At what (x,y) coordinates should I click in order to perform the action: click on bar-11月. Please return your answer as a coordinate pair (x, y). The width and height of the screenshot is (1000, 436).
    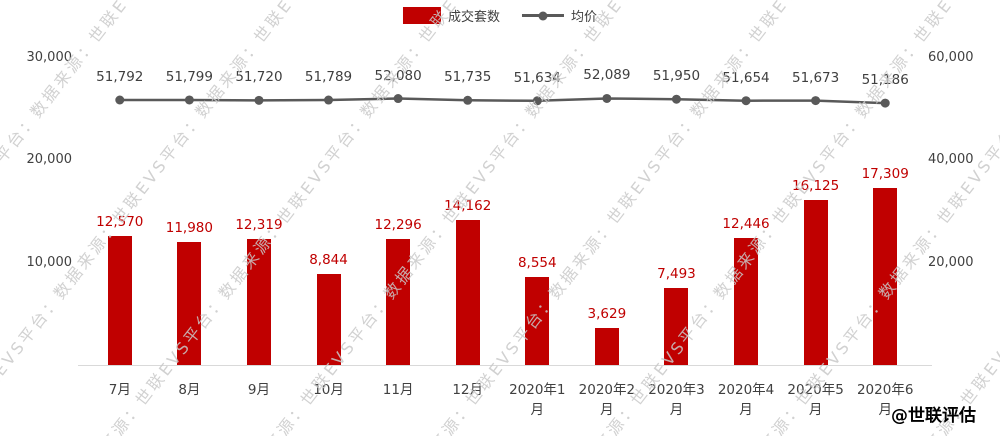
    Looking at the image, I should click on (398, 302).